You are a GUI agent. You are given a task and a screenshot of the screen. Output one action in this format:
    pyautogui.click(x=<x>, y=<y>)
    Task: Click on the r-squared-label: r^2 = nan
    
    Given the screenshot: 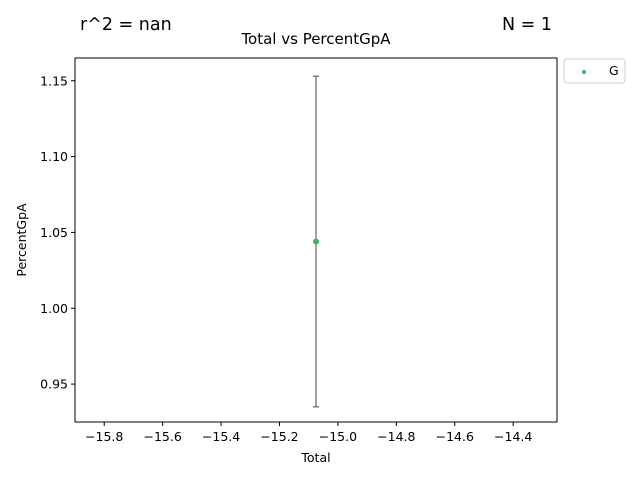 What is the action you would take?
    pyautogui.click(x=126, y=25)
    